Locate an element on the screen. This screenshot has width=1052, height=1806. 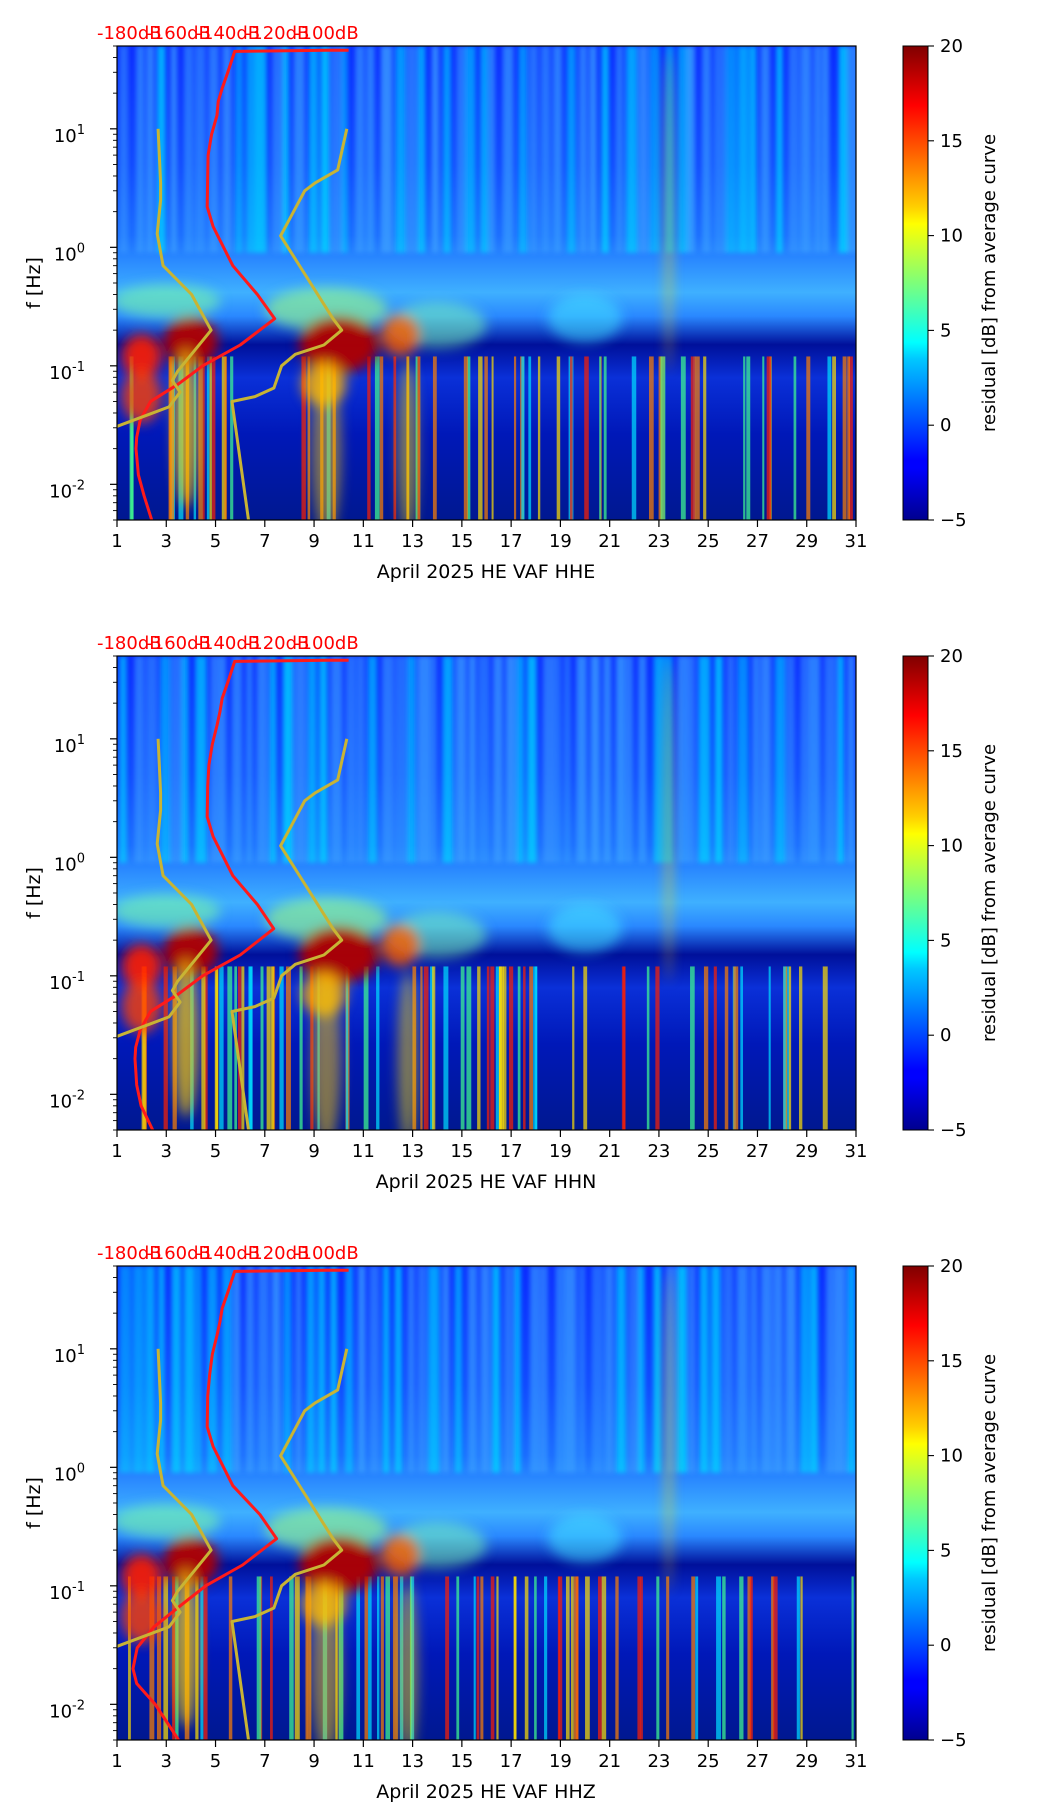
series-layer is located at coordinates (233, 894).